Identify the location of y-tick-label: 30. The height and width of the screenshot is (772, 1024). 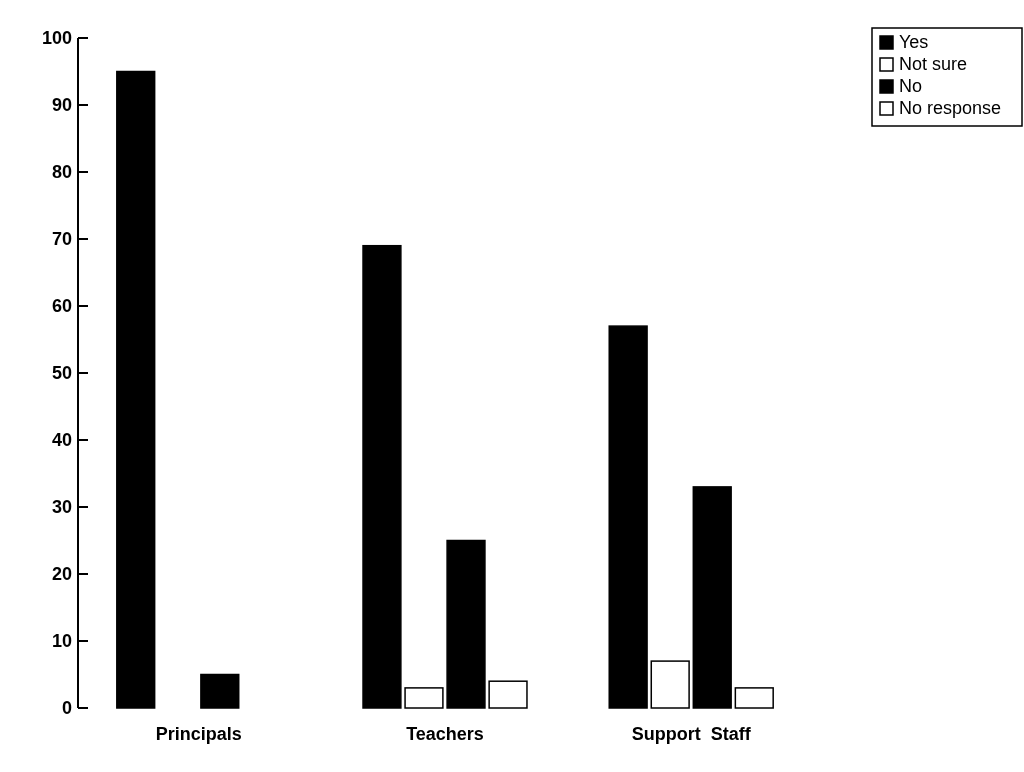
(61, 507).